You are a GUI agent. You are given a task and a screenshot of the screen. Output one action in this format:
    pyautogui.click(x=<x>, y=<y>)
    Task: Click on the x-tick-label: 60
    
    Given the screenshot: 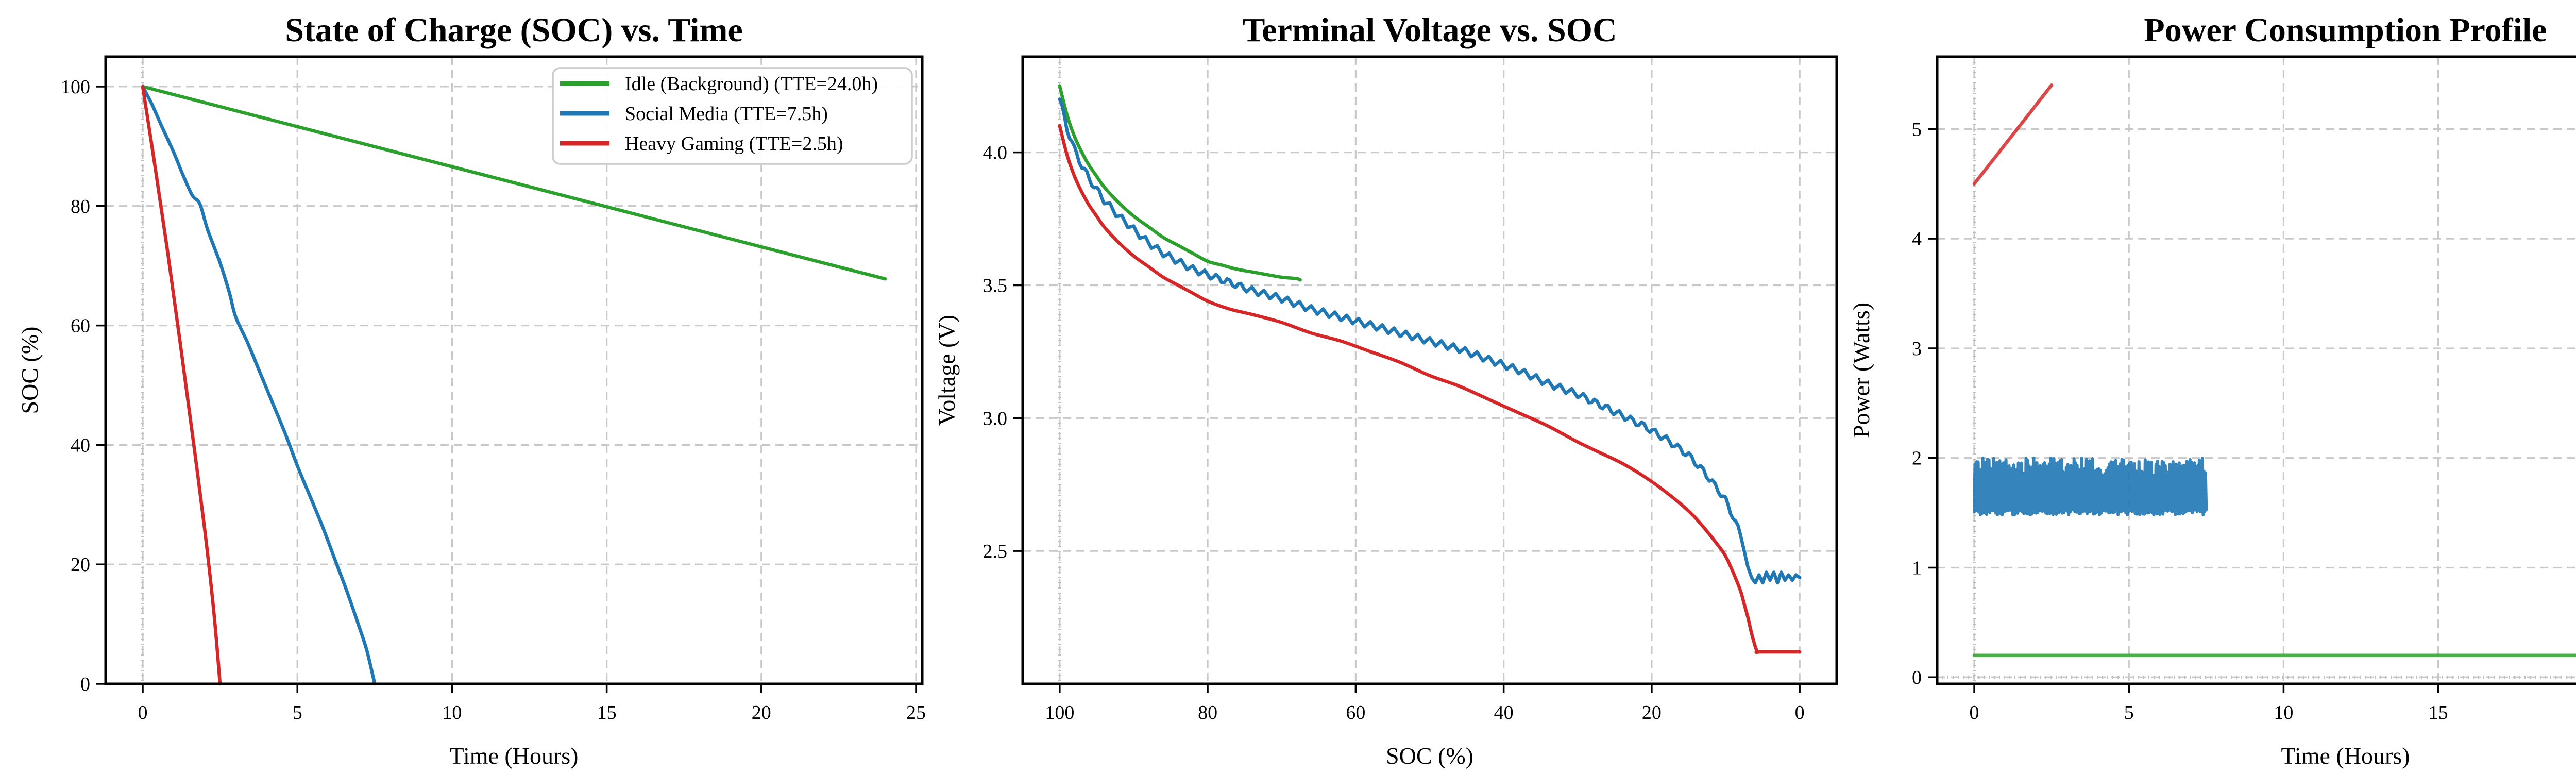 What is the action you would take?
    pyautogui.click(x=1356, y=713)
    